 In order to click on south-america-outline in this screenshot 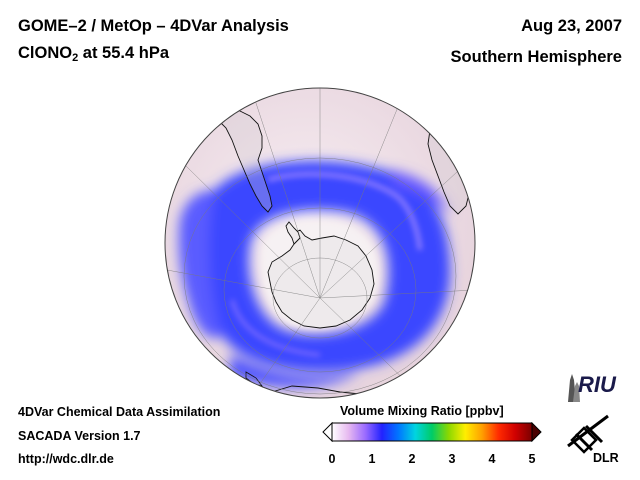, I will do `click(241, 159)`.